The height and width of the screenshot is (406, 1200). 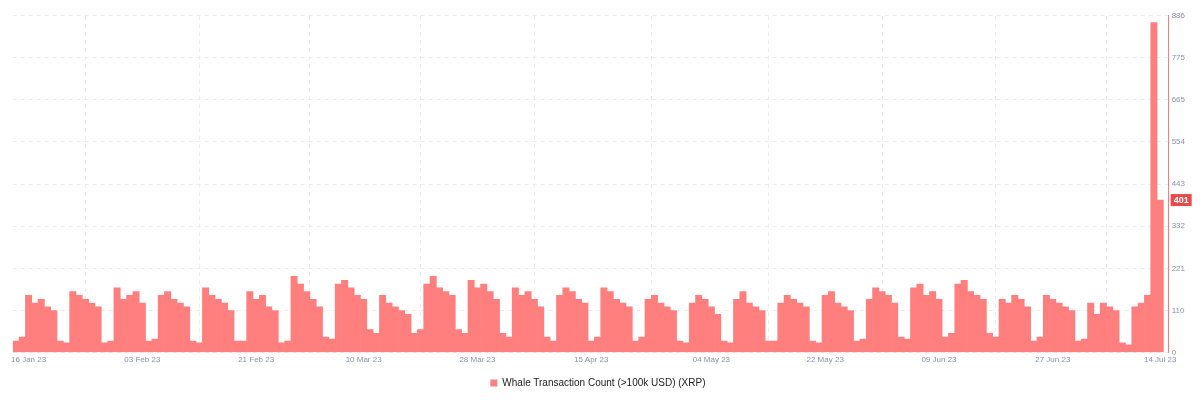 I want to click on text: 401, so click(x=1181, y=199).